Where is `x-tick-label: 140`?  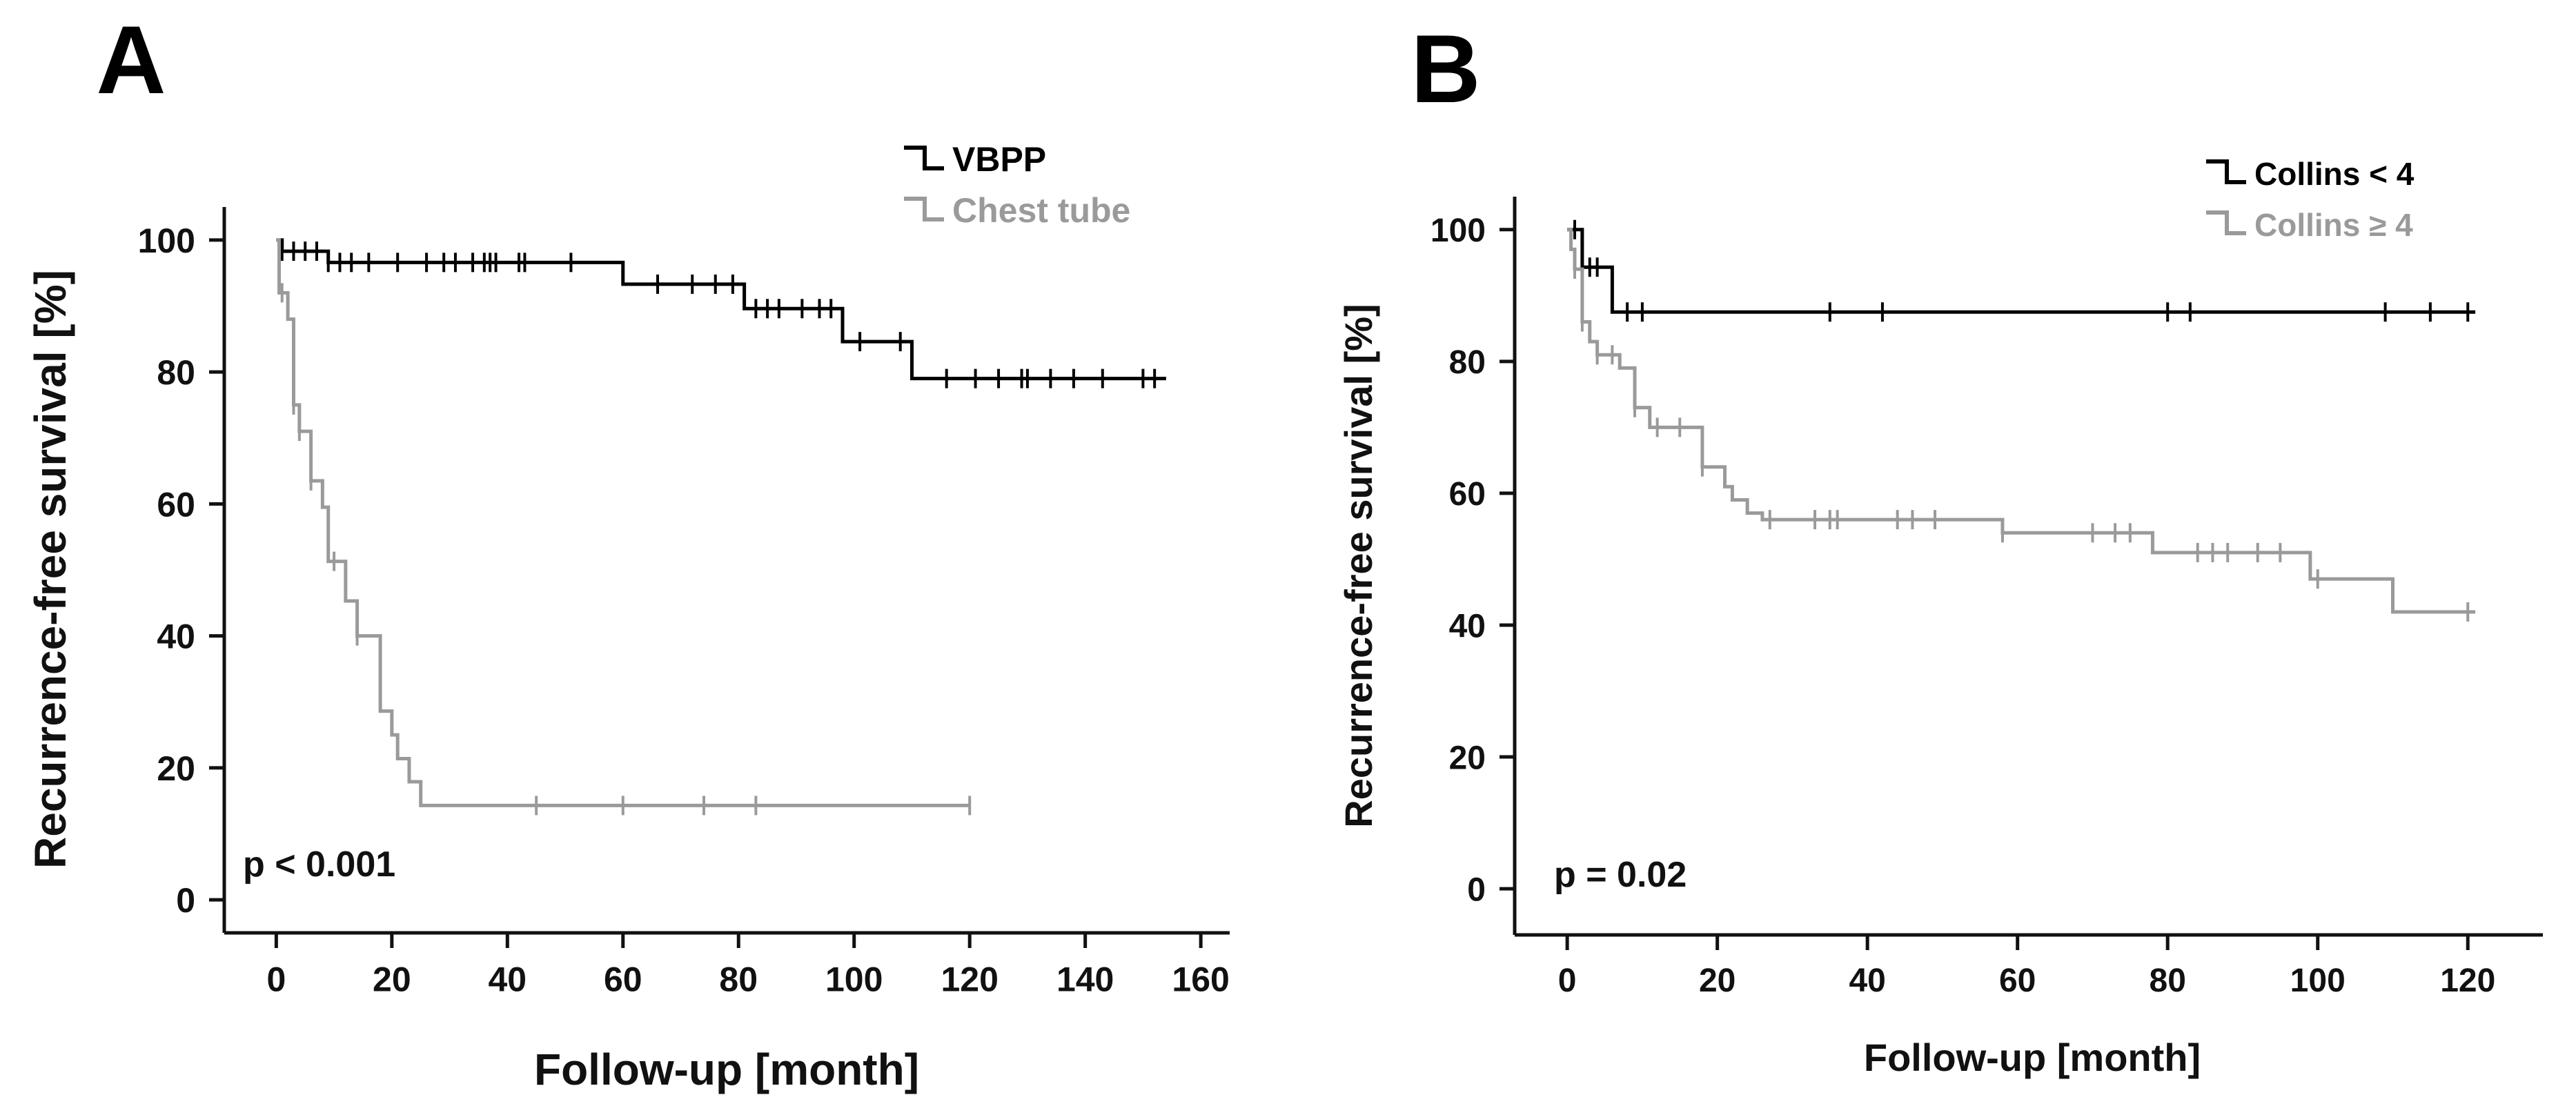 x-tick-label: 140 is located at coordinates (1085, 980).